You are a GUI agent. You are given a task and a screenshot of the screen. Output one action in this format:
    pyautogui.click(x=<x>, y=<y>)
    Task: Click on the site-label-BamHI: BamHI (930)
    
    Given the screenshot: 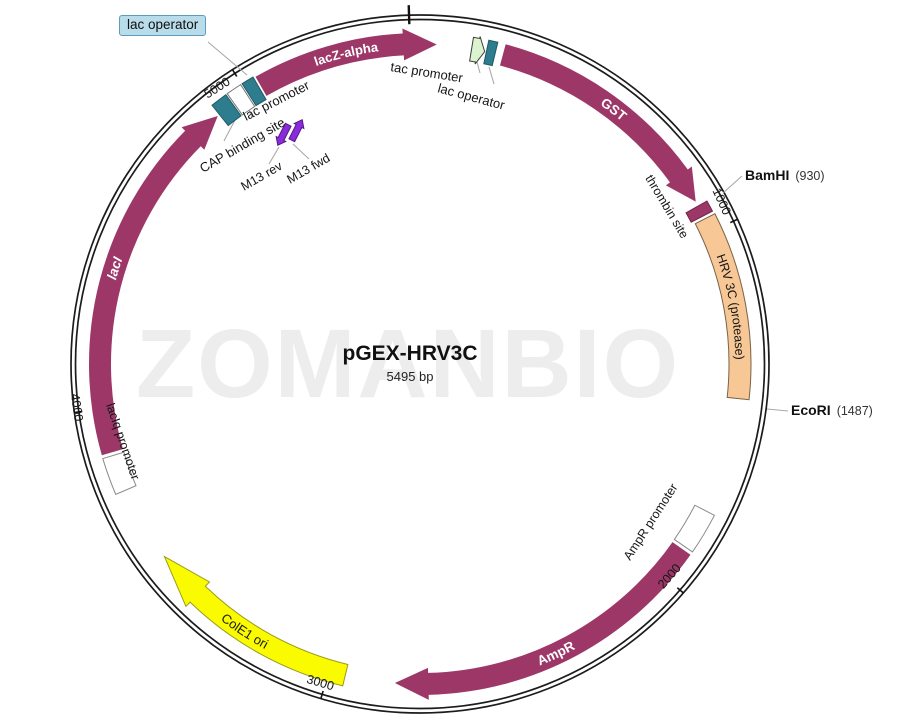 What is the action you would take?
    pyautogui.click(x=785, y=175)
    